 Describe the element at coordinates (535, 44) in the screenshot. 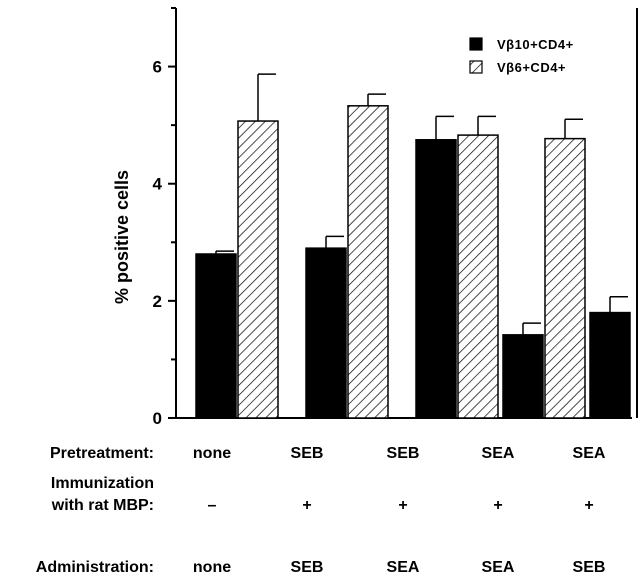

I see `legend-label: Vβ10+CD4+` at that location.